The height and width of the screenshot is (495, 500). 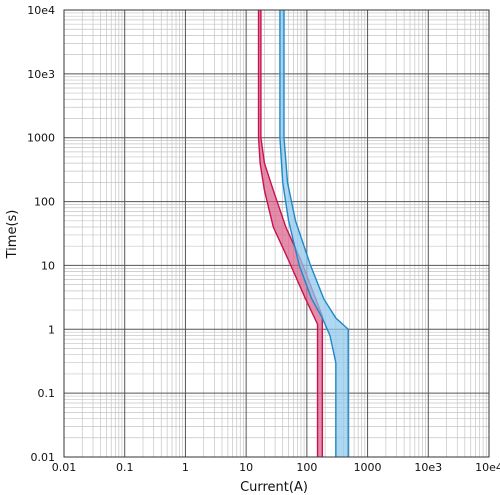 What do you see at coordinates (43, 457) in the screenshot?
I see `y-tick-label: 0.01` at bounding box center [43, 457].